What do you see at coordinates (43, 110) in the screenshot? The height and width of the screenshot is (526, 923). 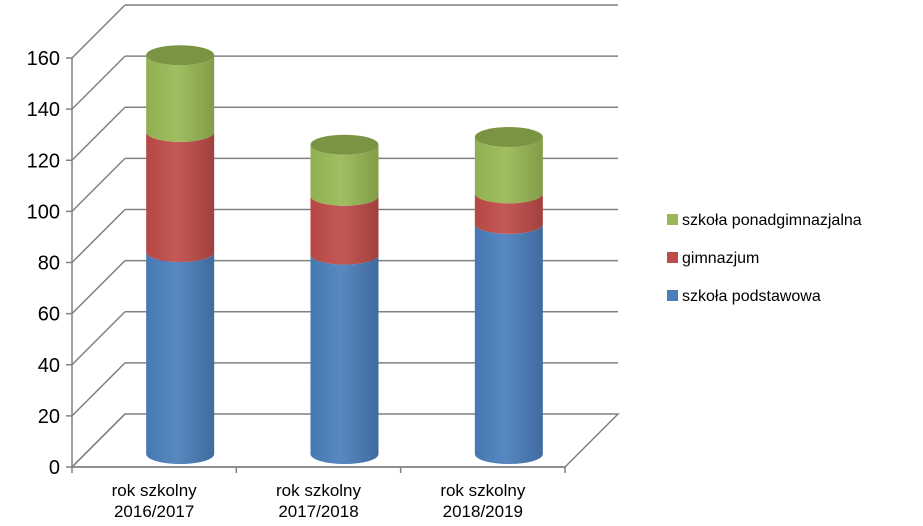 I see `y-tick-label: 140` at bounding box center [43, 110].